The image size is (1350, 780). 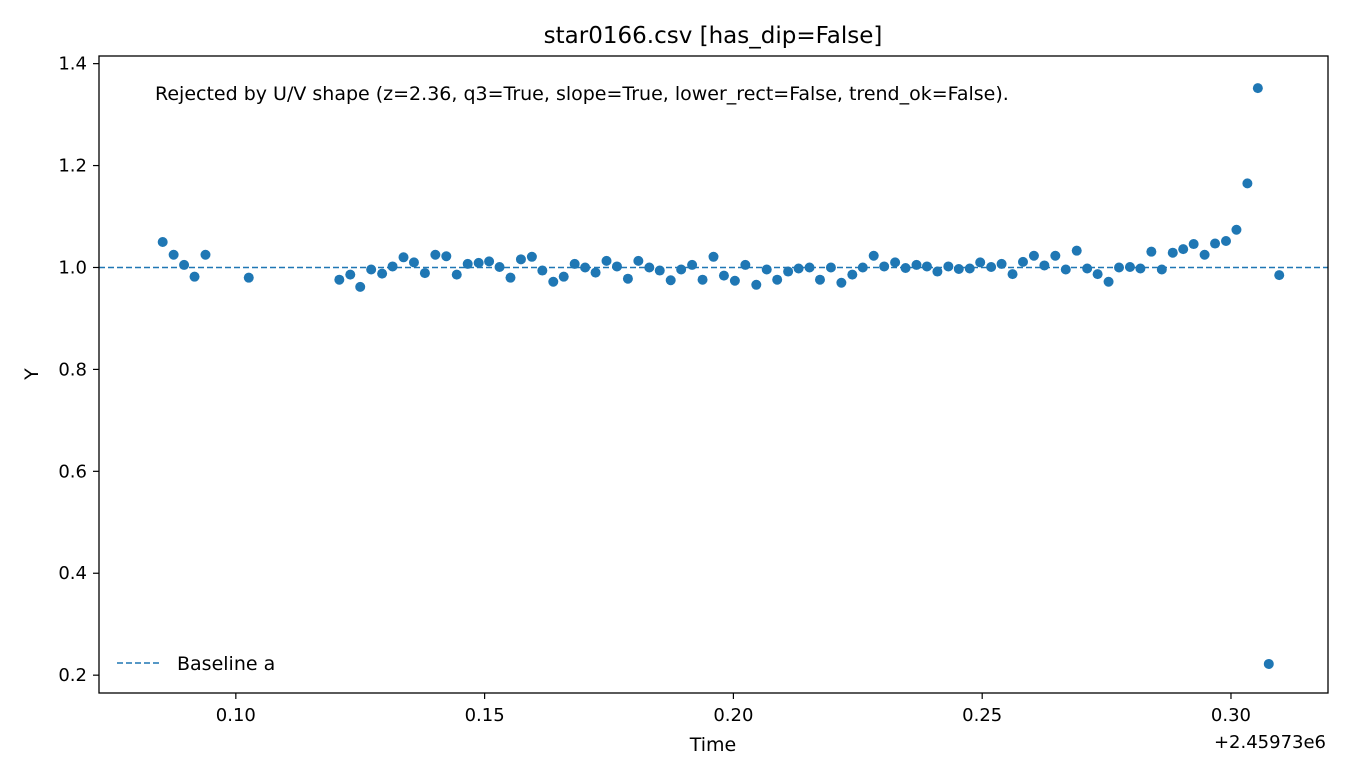 I want to click on y-tick-label: 0.6, so click(x=72, y=471).